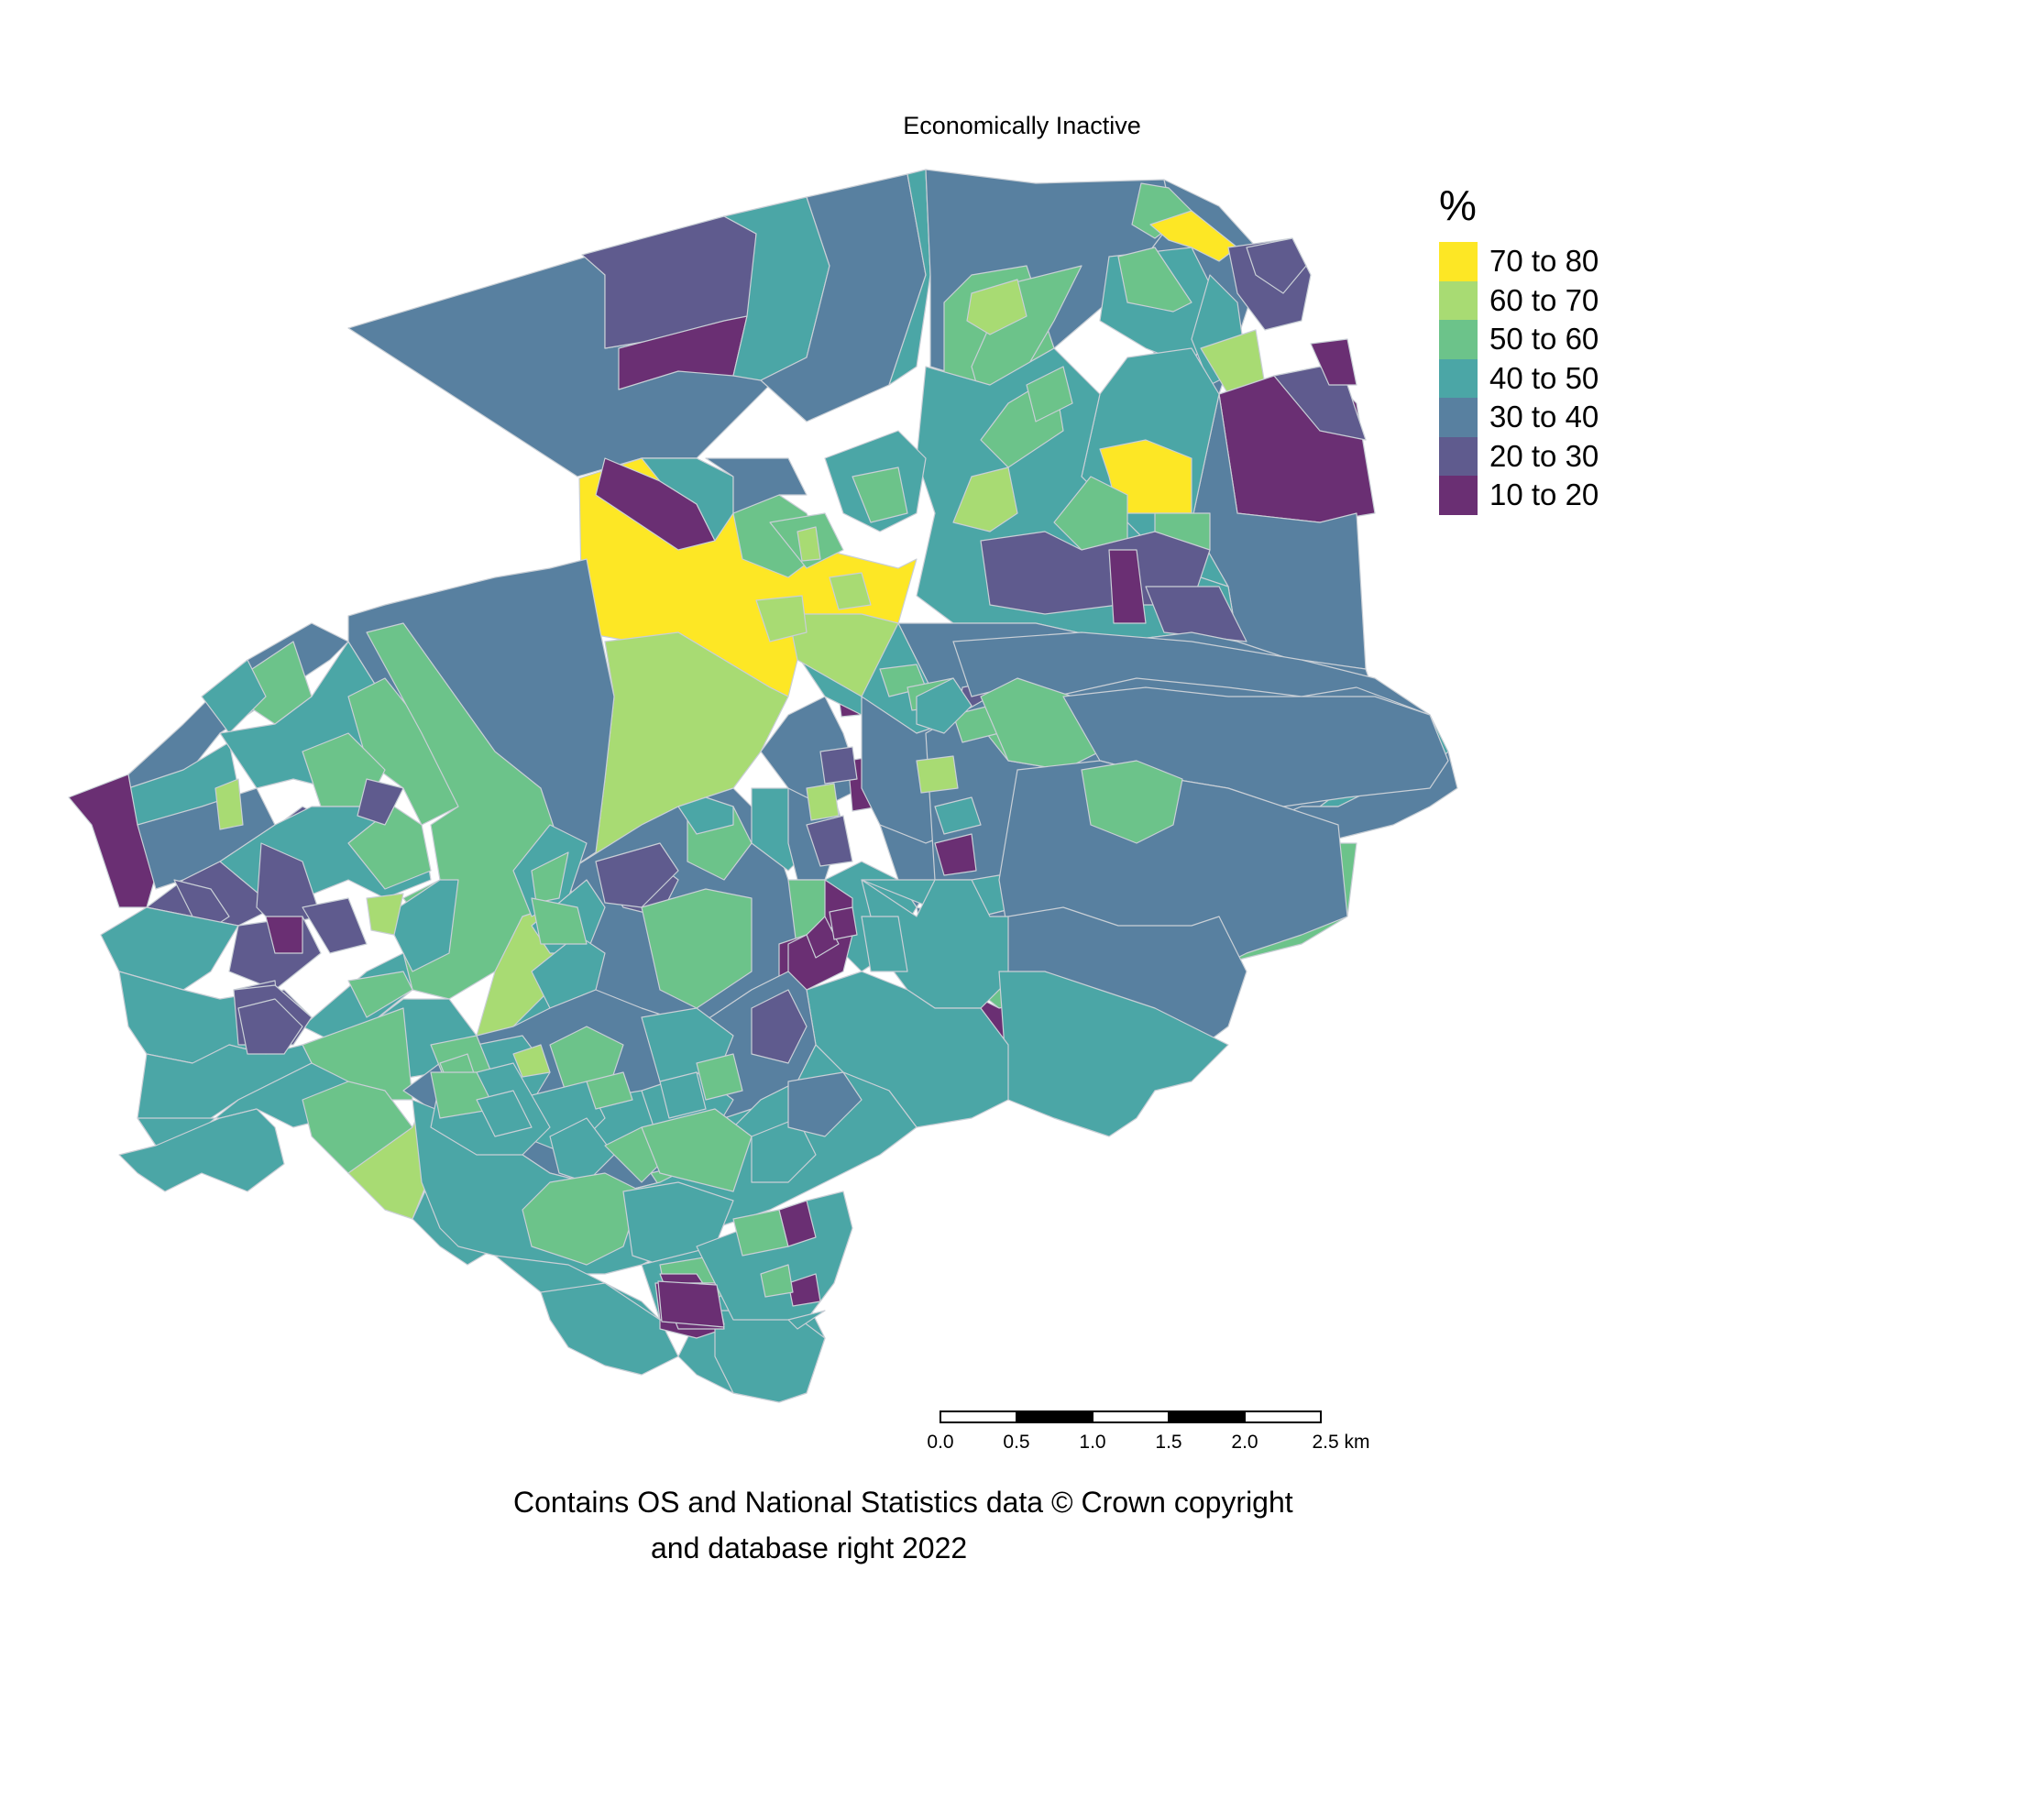 This screenshot has height=1811, width=2044. Describe the element at coordinates (1458, 205) in the screenshot. I see `legend-title: %` at that location.